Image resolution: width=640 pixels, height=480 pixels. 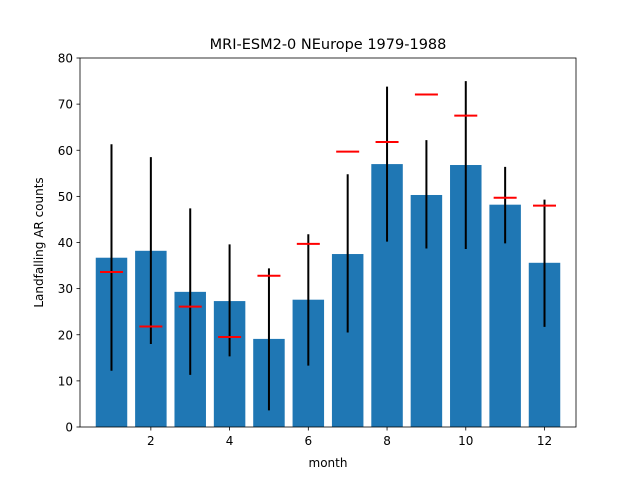 I want to click on y-tick-label: 80, so click(x=65, y=59).